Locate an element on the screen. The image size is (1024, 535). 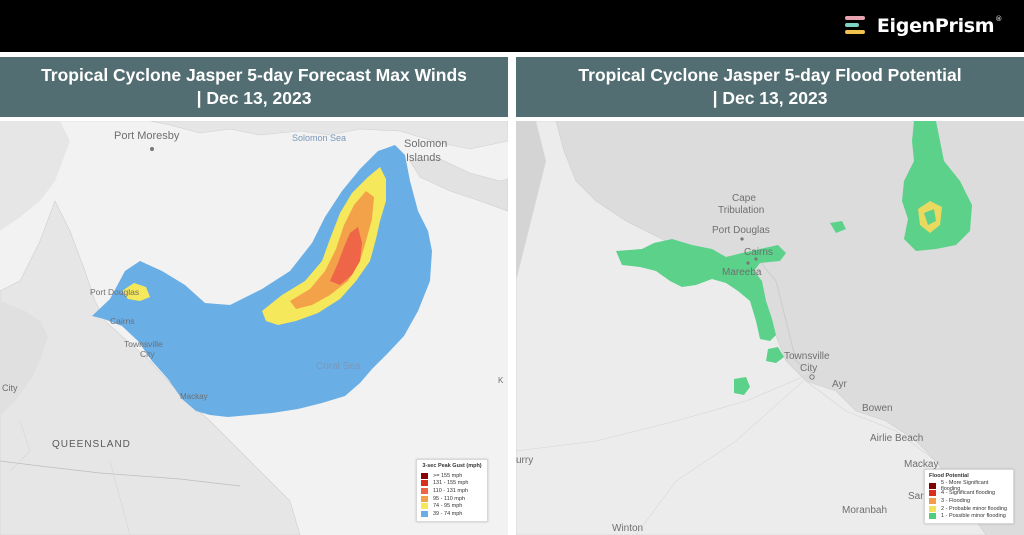
wind-legend-item: >= 155 mph is located at coordinates (452, 476).